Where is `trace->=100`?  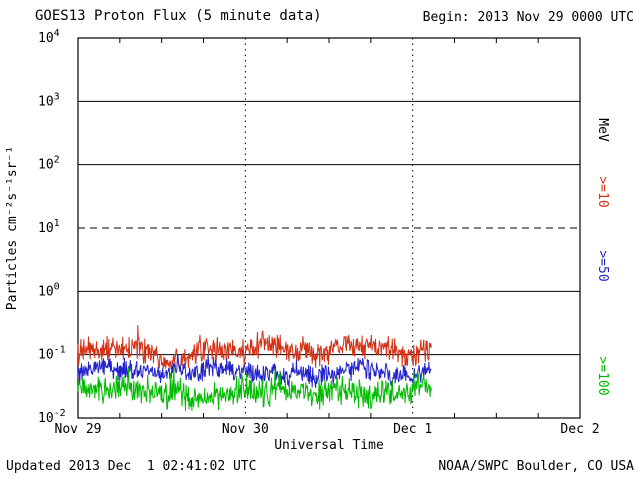
trace->=100 is located at coordinates (254, 388).